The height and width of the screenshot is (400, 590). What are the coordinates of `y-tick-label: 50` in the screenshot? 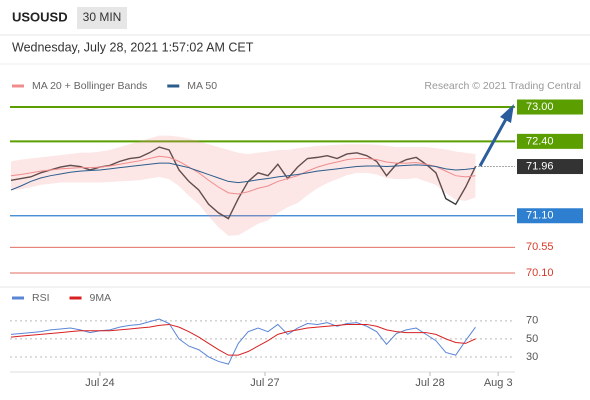 It's located at (532, 339).